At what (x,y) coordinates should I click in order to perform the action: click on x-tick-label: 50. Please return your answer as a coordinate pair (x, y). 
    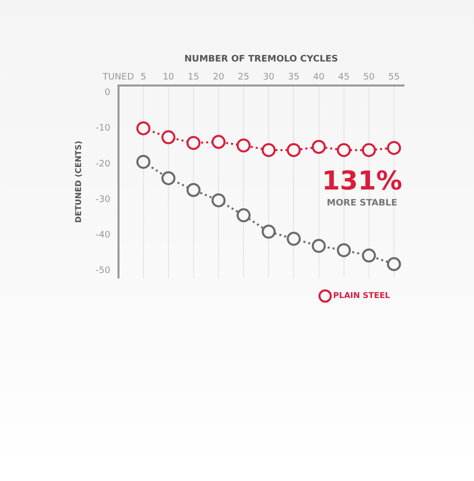
    Looking at the image, I should click on (369, 77).